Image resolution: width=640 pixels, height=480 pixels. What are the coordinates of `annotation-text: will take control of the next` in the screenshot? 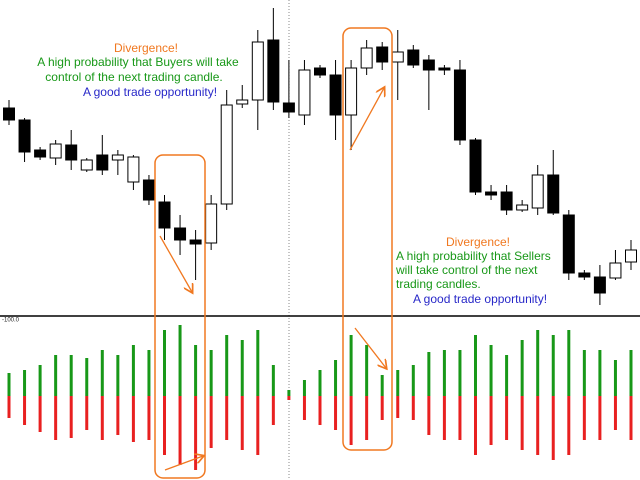 It's located at (466, 270).